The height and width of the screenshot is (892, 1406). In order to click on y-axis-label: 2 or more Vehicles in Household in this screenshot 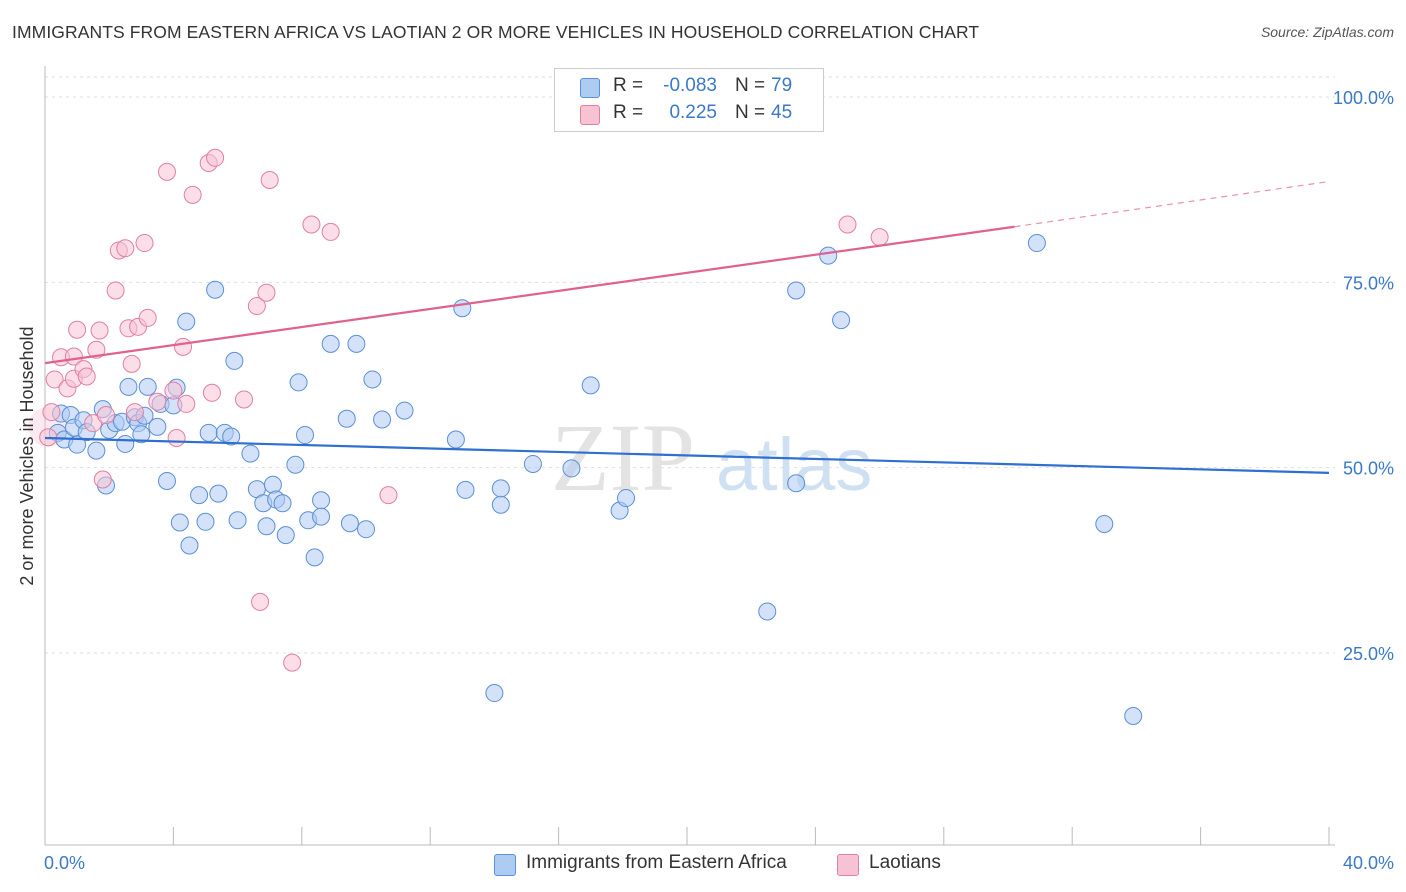, I will do `click(27, 455)`.